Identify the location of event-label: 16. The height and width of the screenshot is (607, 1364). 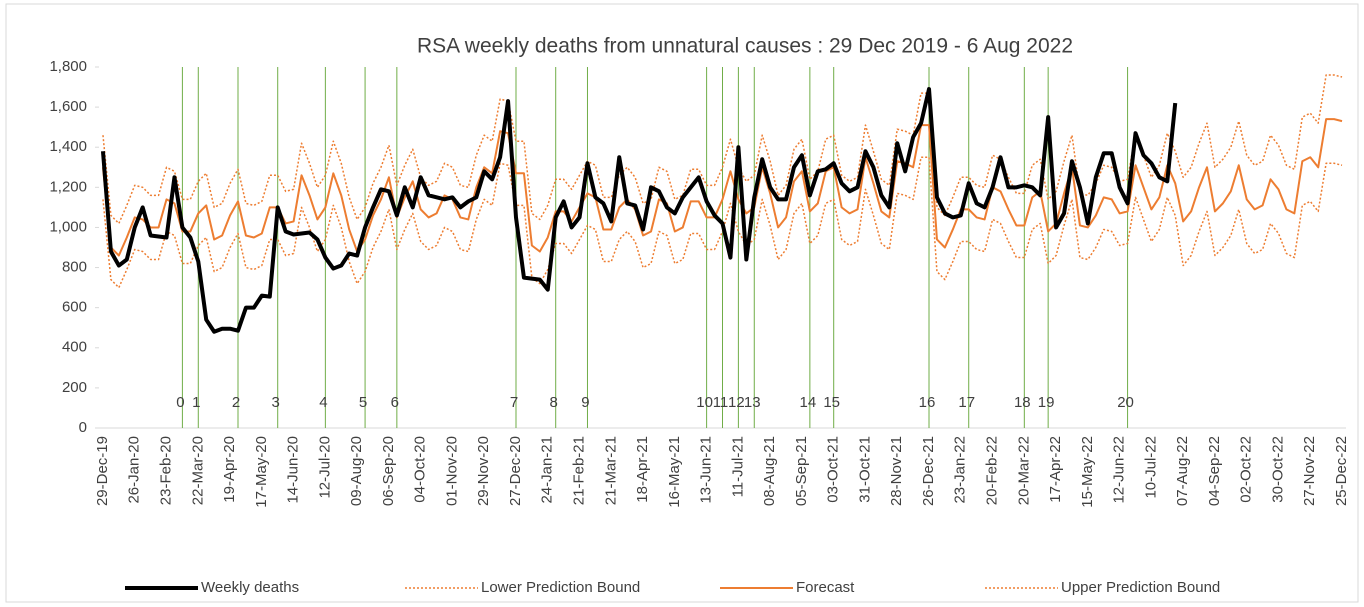
(927, 402).